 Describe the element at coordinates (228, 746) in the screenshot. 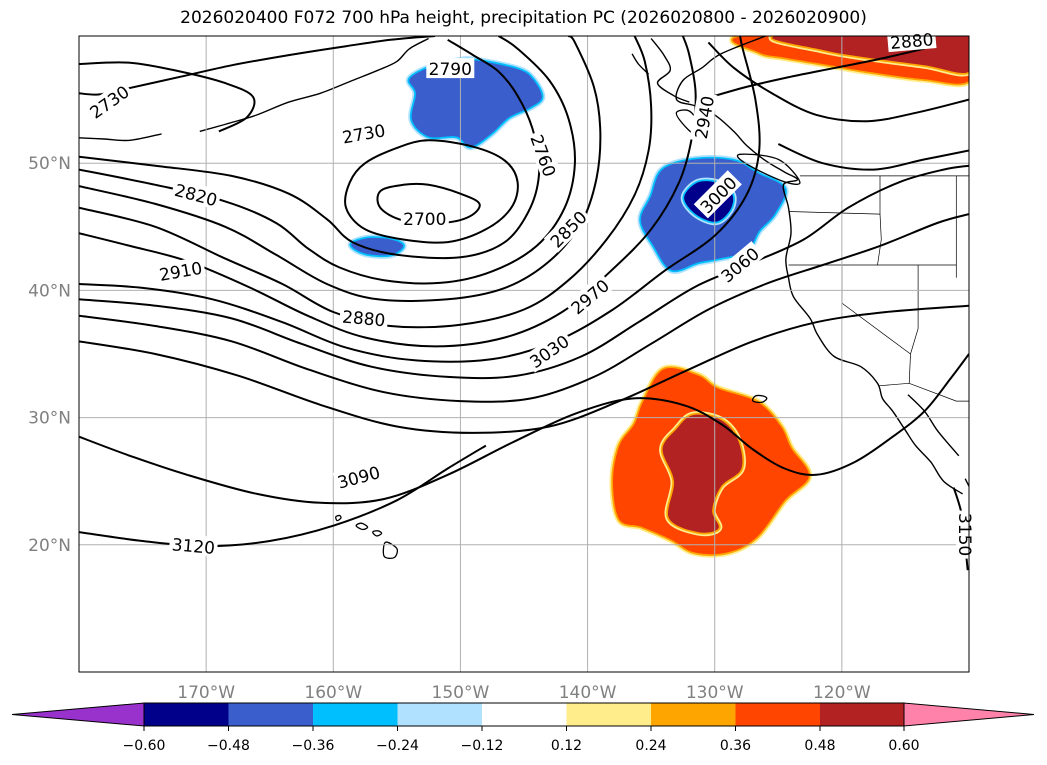

I see `colorbar-tick-label: −0.48` at that location.